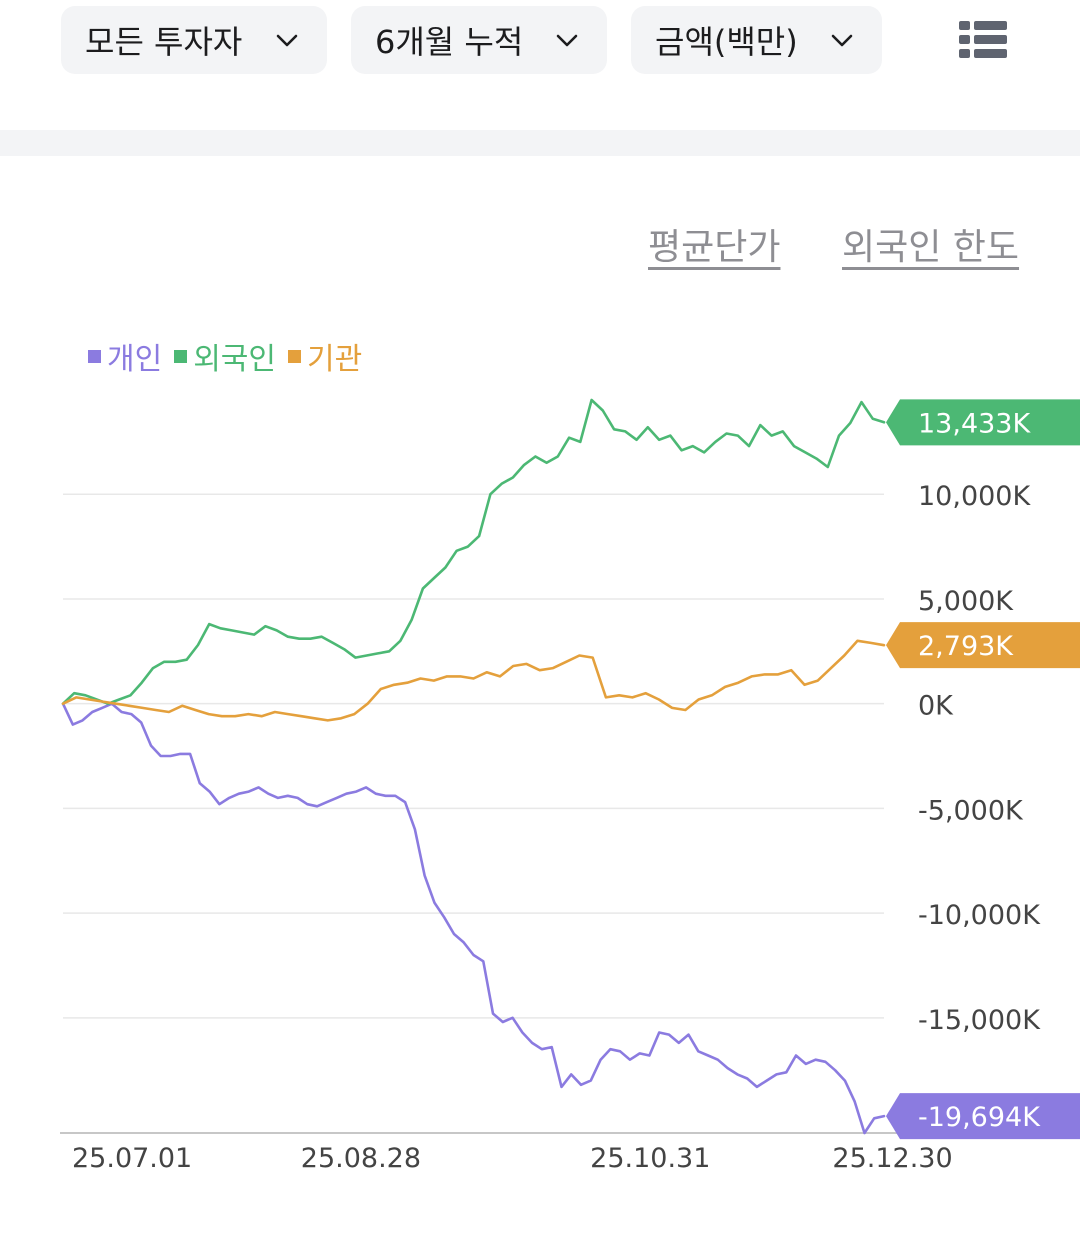  Describe the element at coordinates (164, 42) in the screenshot. I see `investor-dropdown-label: 모든 투자자` at that location.